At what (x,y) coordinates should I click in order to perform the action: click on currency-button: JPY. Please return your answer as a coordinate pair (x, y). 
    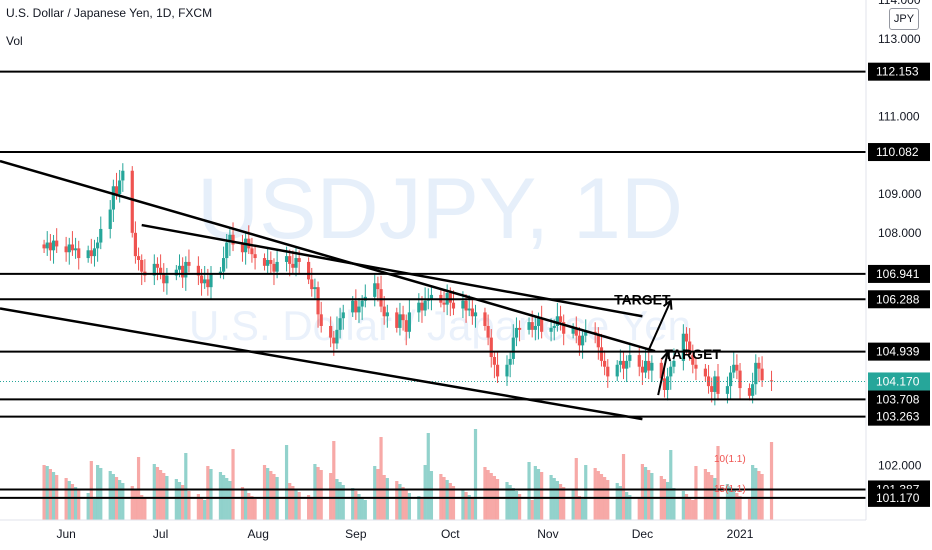
    Looking at the image, I should click on (904, 19).